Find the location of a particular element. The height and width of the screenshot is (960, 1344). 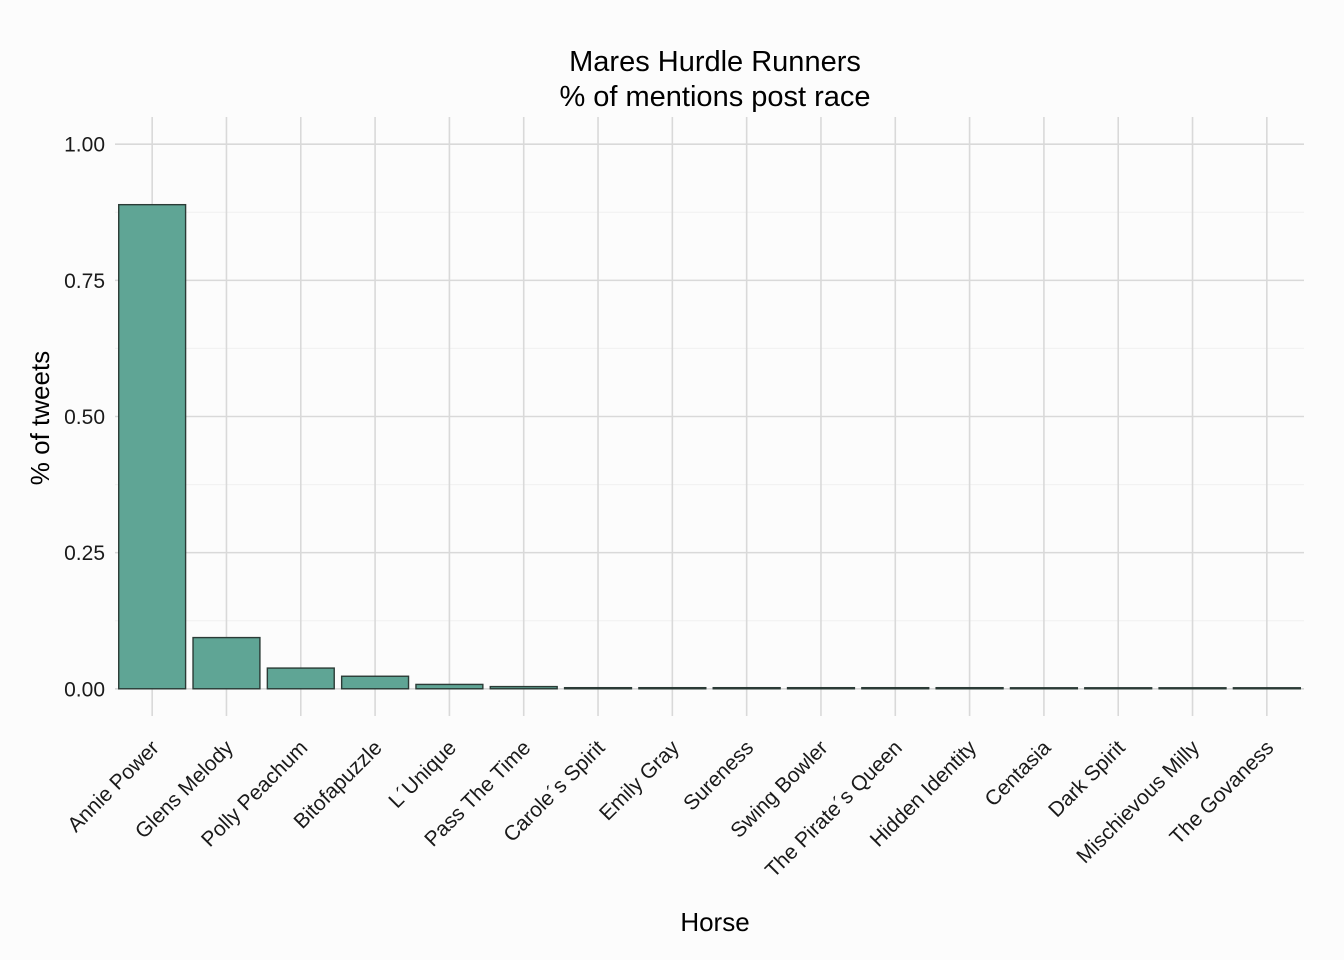

x-tick-label: Emily Gray is located at coordinates (639, 780).